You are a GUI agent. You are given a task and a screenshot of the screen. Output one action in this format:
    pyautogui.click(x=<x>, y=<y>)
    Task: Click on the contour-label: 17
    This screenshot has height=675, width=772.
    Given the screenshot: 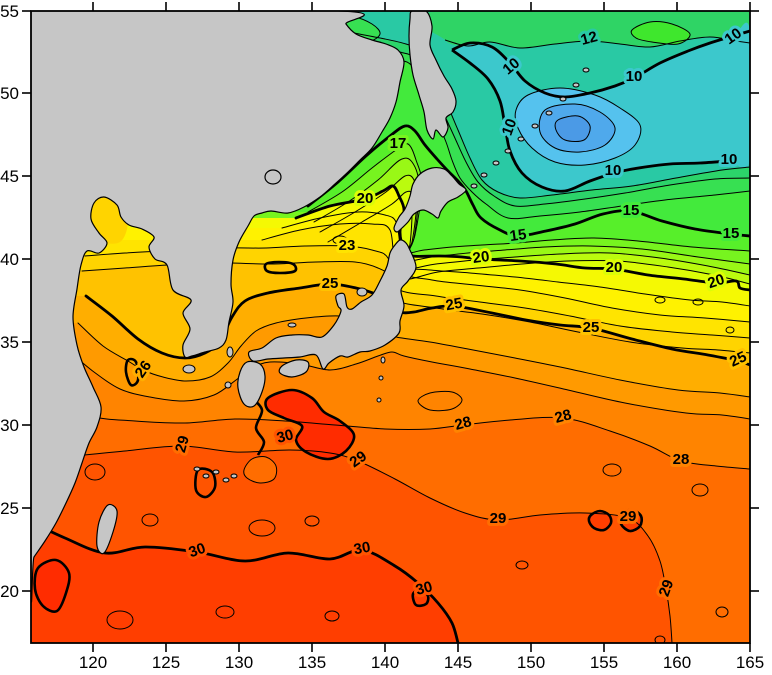 What is the action you would take?
    pyautogui.click(x=398, y=143)
    